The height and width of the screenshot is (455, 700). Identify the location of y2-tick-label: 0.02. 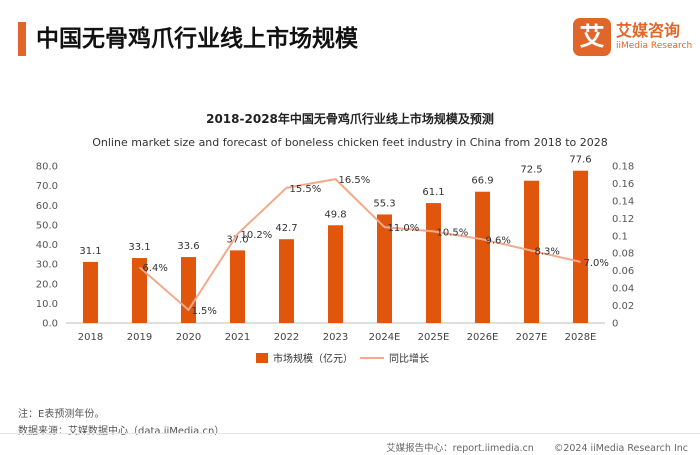
(623, 306).